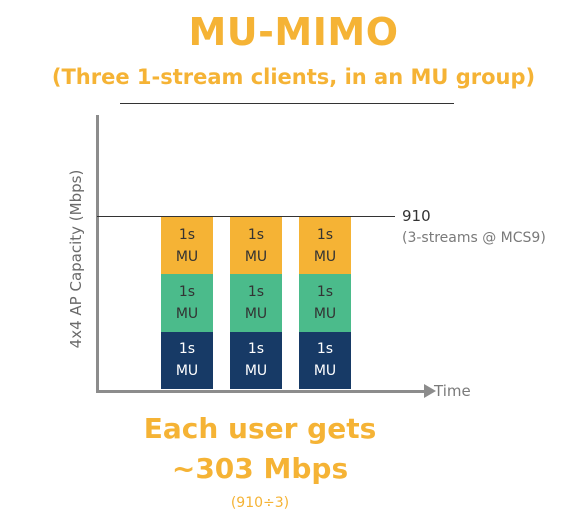 This screenshot has height=521, width=587. I want to click on capacity-line, so click(246, 216).